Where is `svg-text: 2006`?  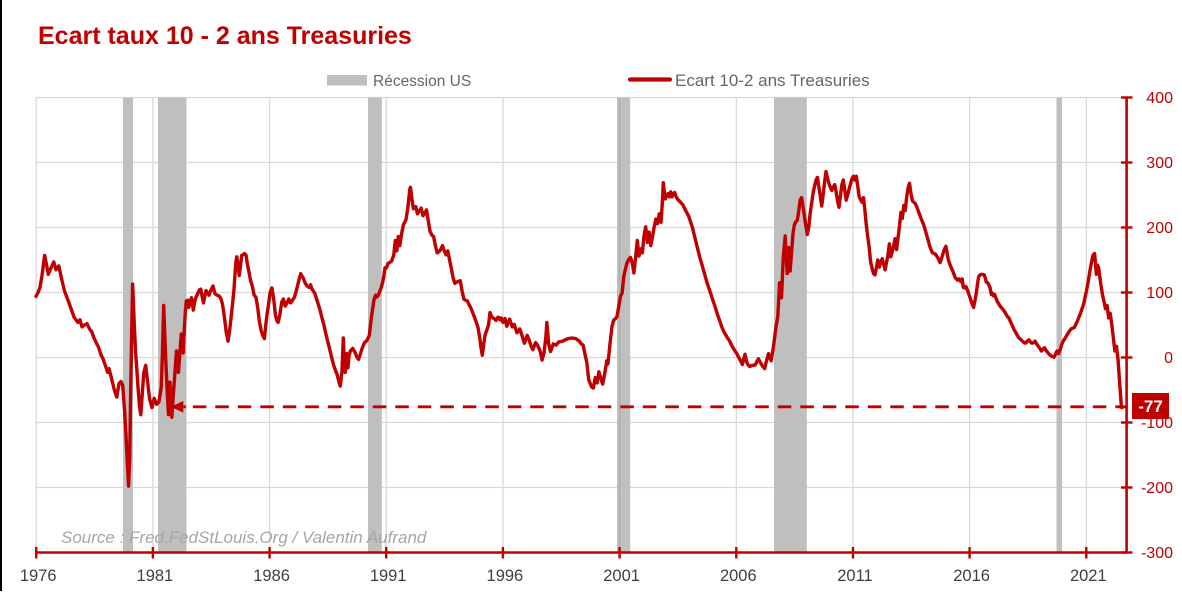 svg-text: 2006 is located at coordinates (738, 576).